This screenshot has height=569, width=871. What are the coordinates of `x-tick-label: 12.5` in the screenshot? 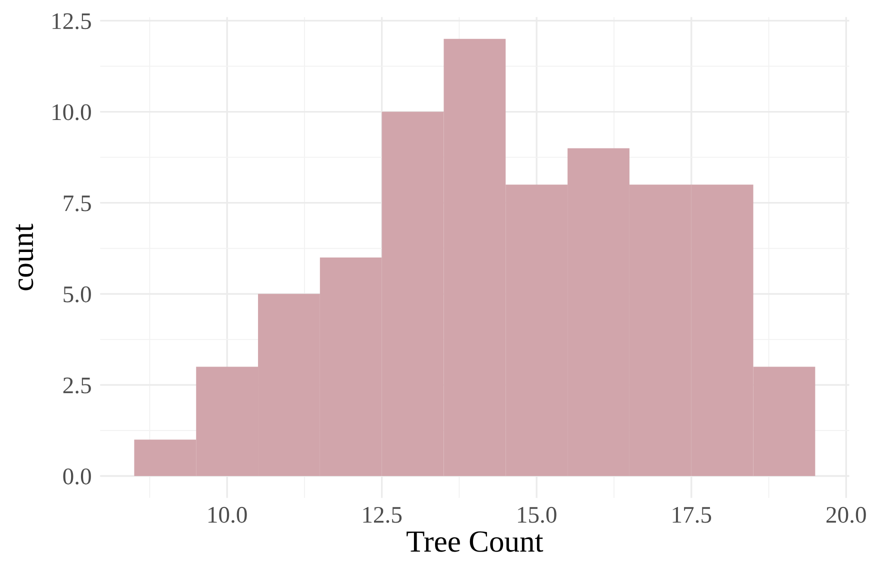 It's located at (382, 514).